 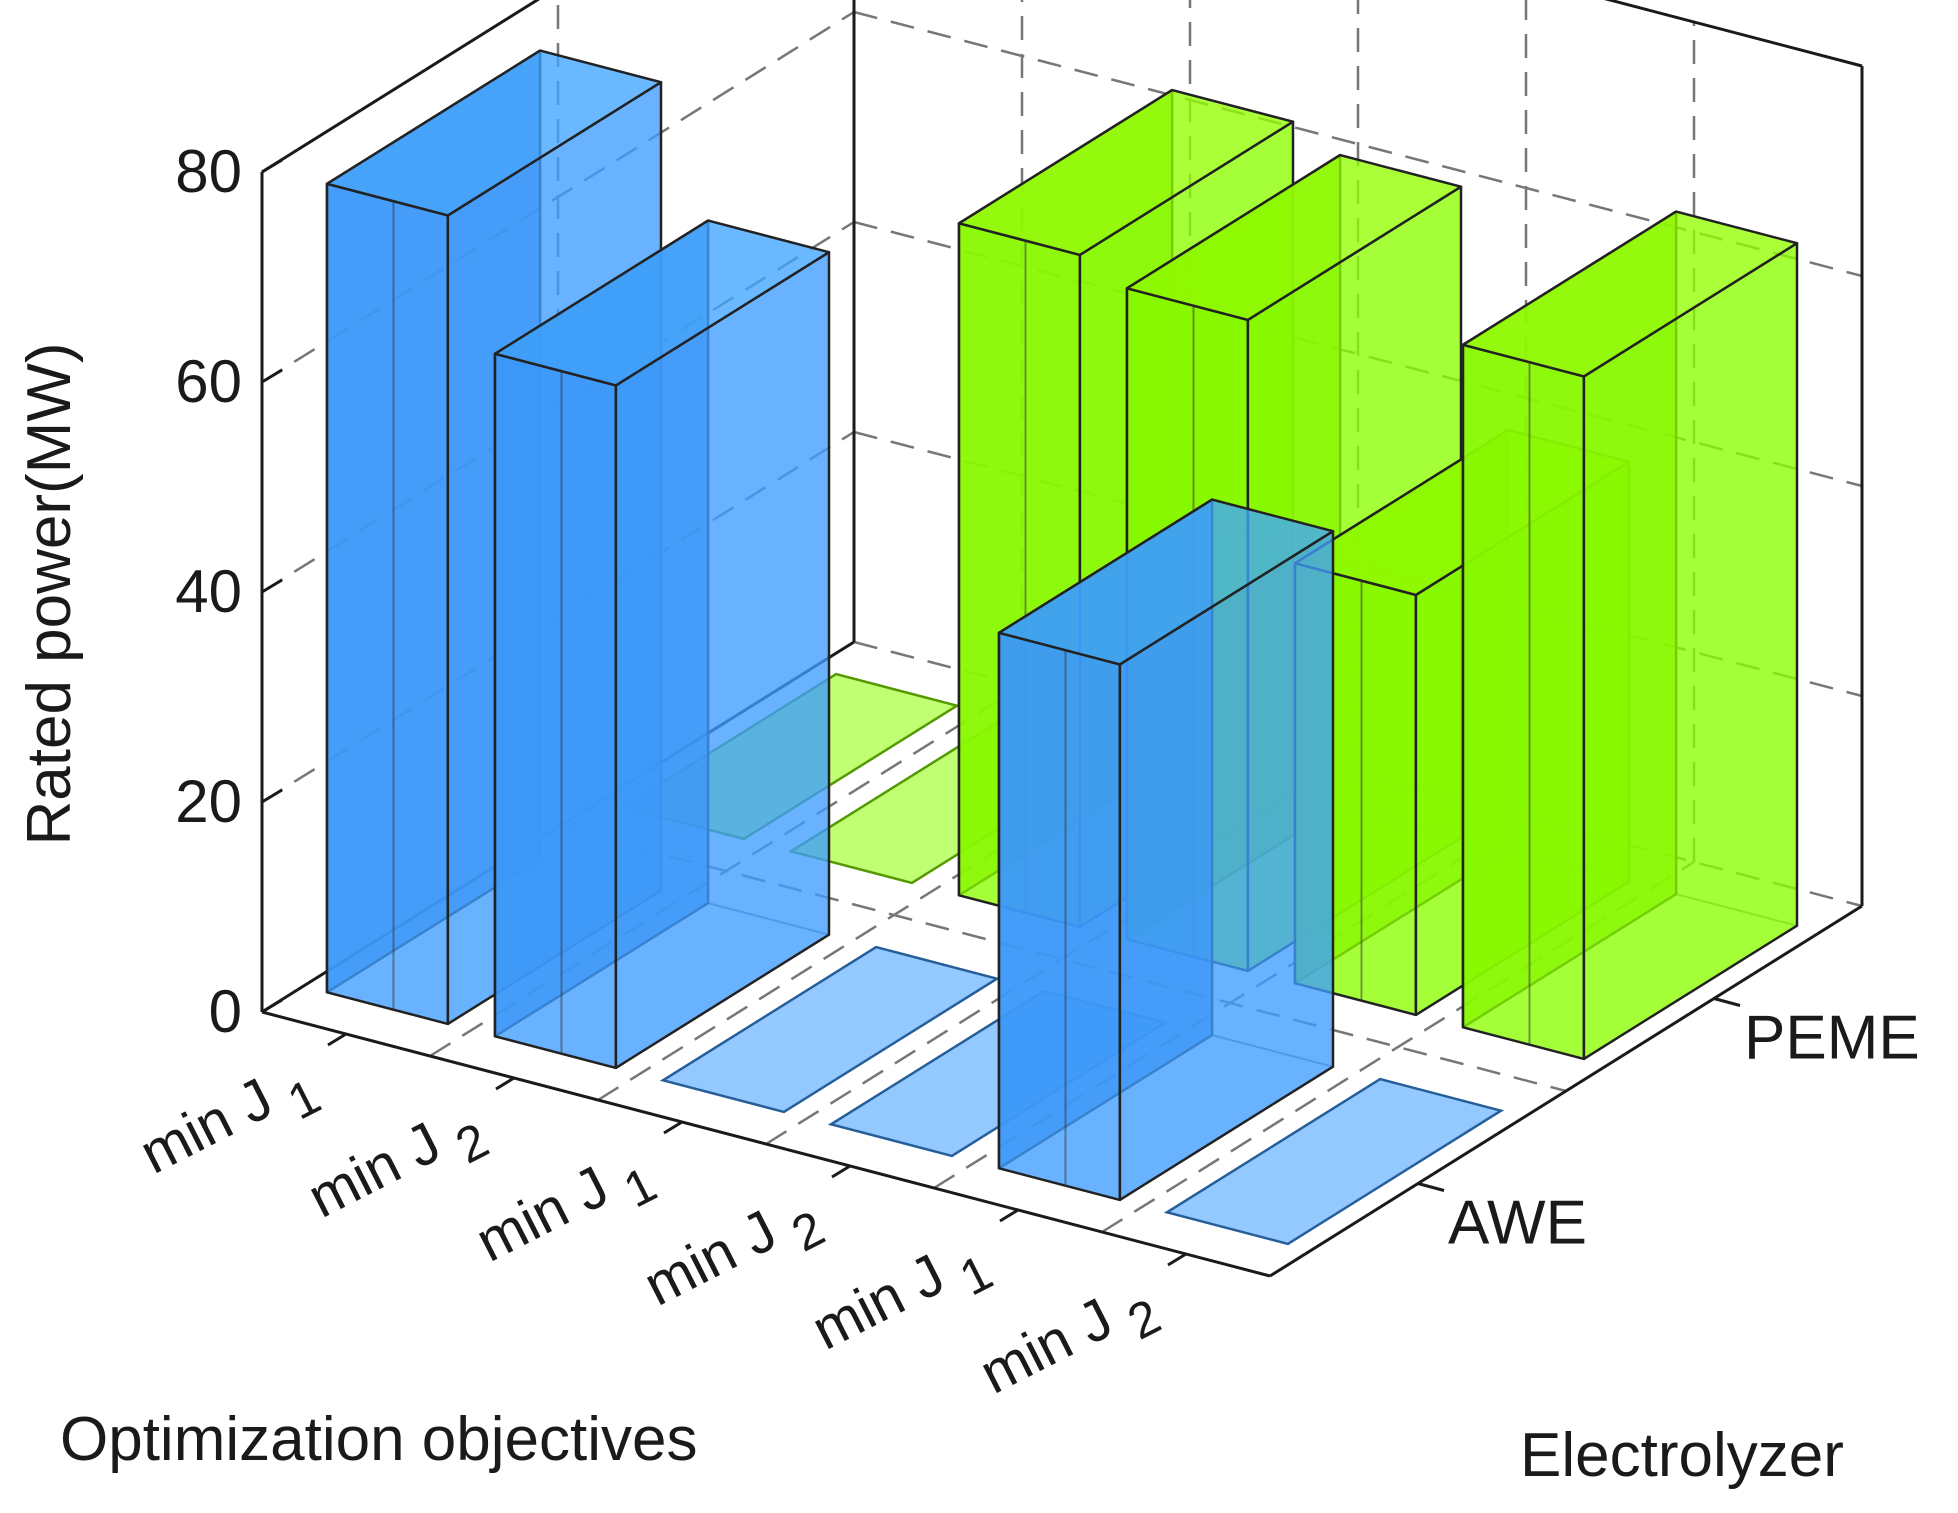 What do you see at coordinates (208, 801) in the screenshot?
I see `z-tick-label: 20` at bounding box center [208, 801].